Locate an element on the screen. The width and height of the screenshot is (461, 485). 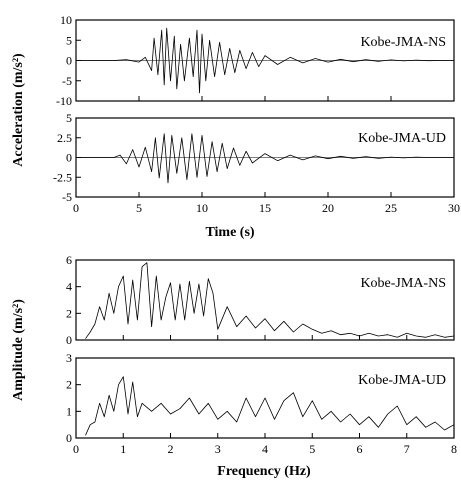
x-tick-label: 6 is located at coordinates (360, 449).